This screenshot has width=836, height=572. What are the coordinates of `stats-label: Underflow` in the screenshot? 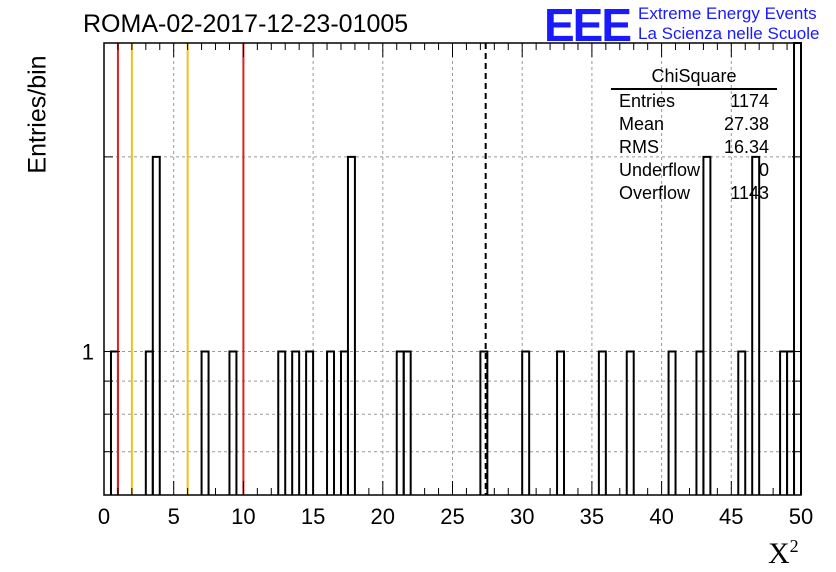 It's located at (660, 170).